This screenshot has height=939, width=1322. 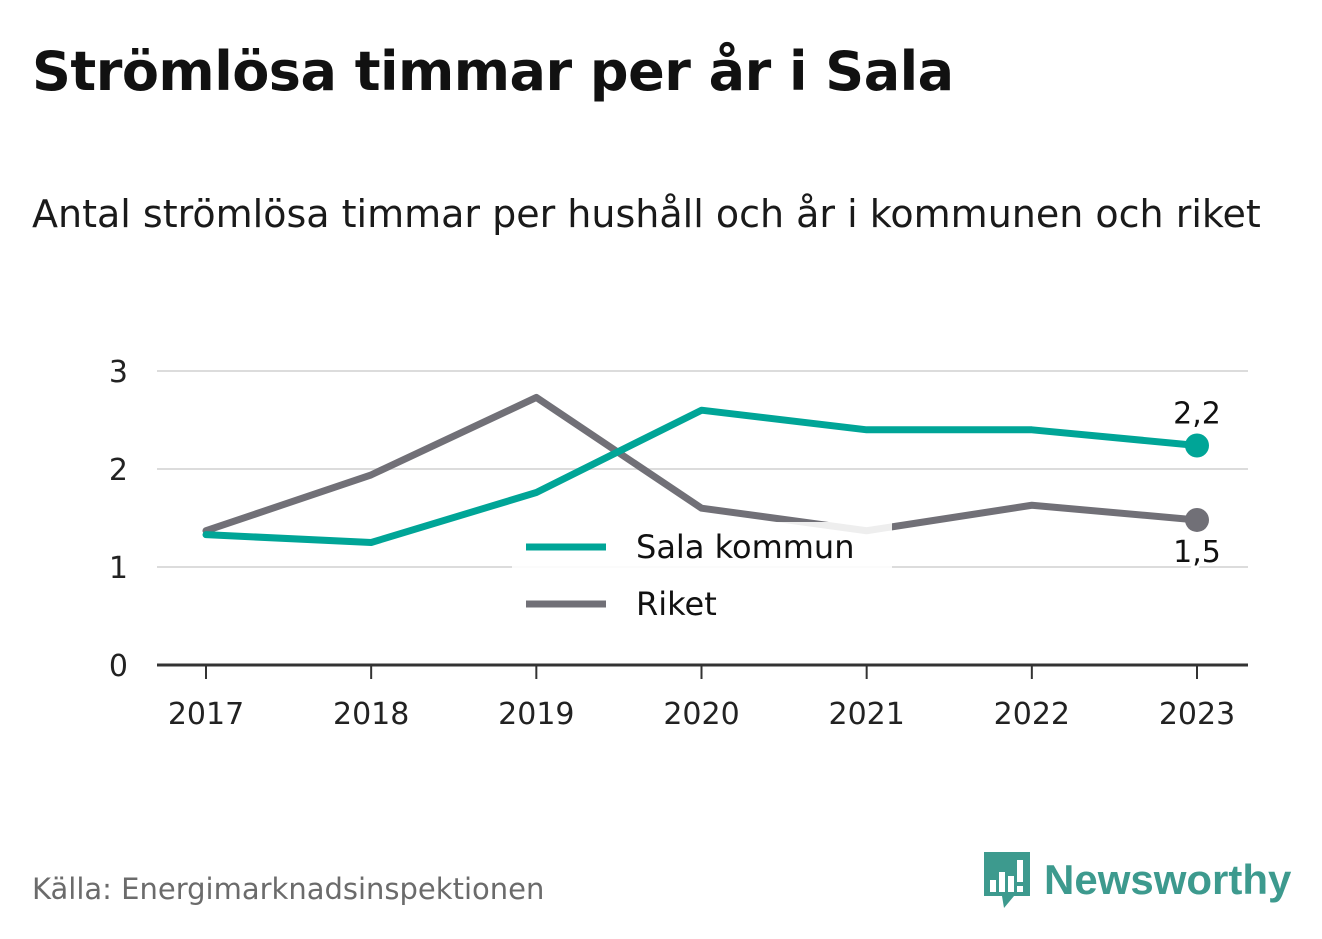 What do you see at coordinates (206, 714) in the screenshot?
I see `x-tick-label: 2017` at bounding box center [206, 714].